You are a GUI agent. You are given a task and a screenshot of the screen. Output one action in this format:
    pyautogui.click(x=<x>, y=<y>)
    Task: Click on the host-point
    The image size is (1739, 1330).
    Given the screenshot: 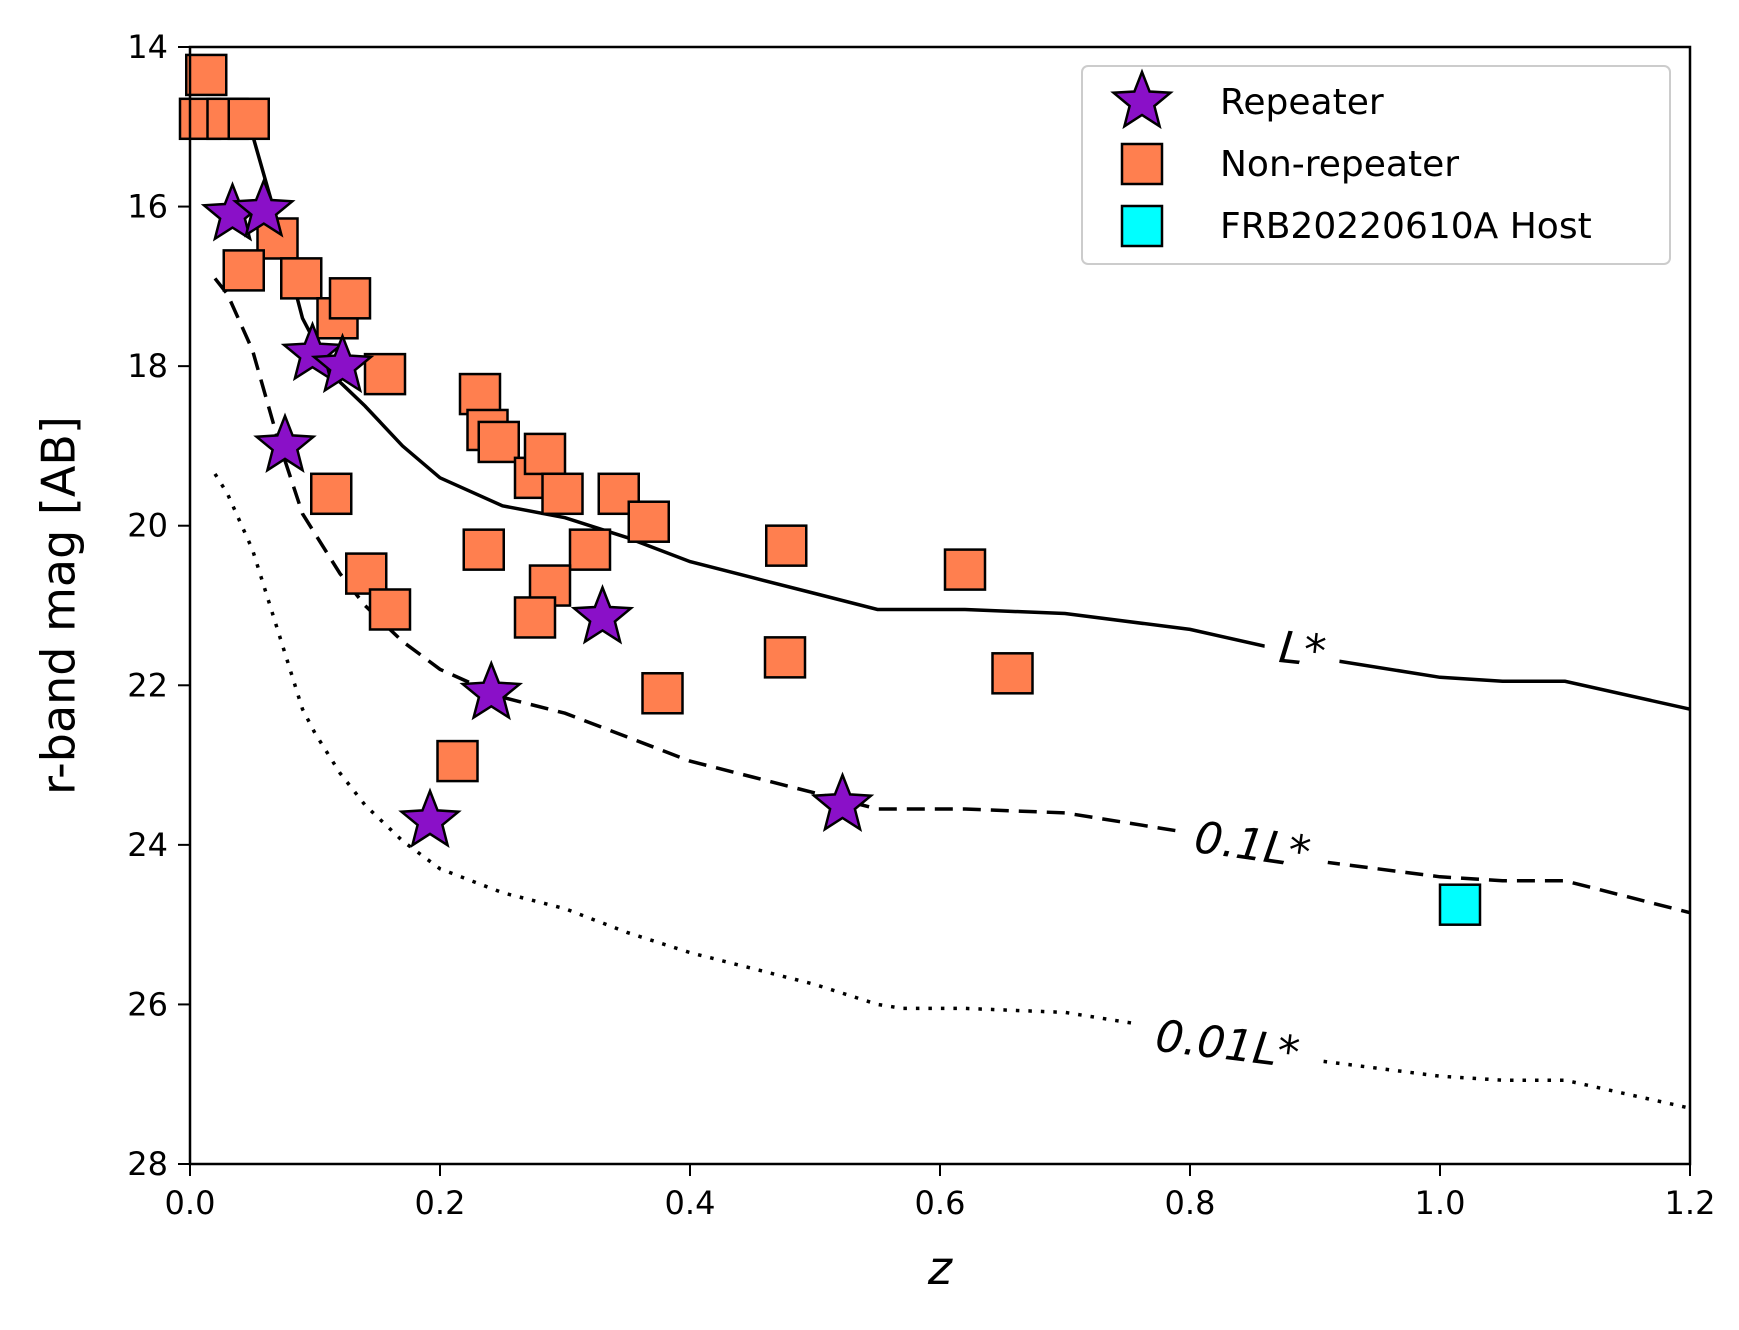 What is the action you would take?
    pyautogui.click(x=1460, y=904)
    